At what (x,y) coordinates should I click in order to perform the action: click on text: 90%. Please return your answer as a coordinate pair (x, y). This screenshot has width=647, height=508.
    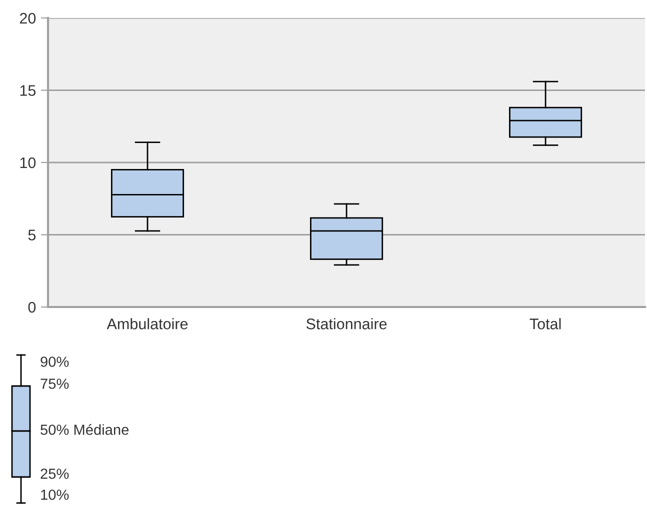
    Looking at the image, I should click on (54, 361).